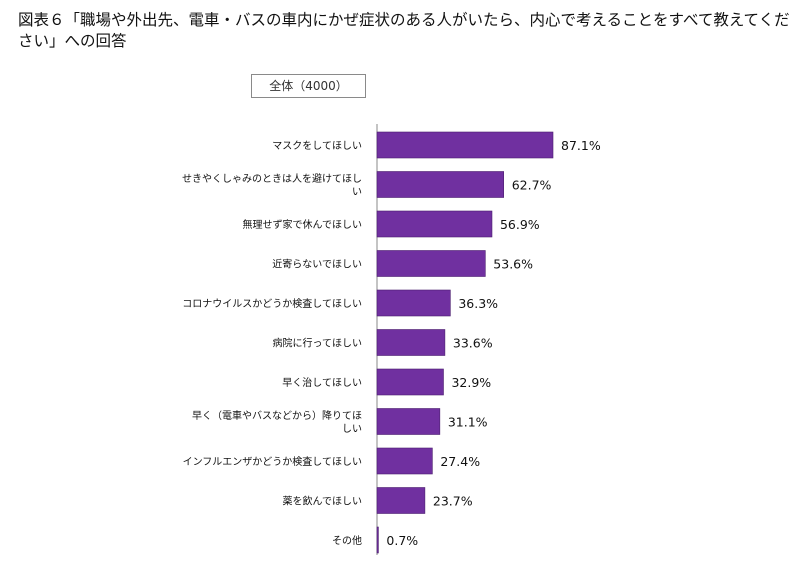 The image size is (810, 577). What do you see at coordinates (323, 501) in the screenshot?
I see `category-label-9: 薬を飲んでほしい` at bounding box center [323, 501].